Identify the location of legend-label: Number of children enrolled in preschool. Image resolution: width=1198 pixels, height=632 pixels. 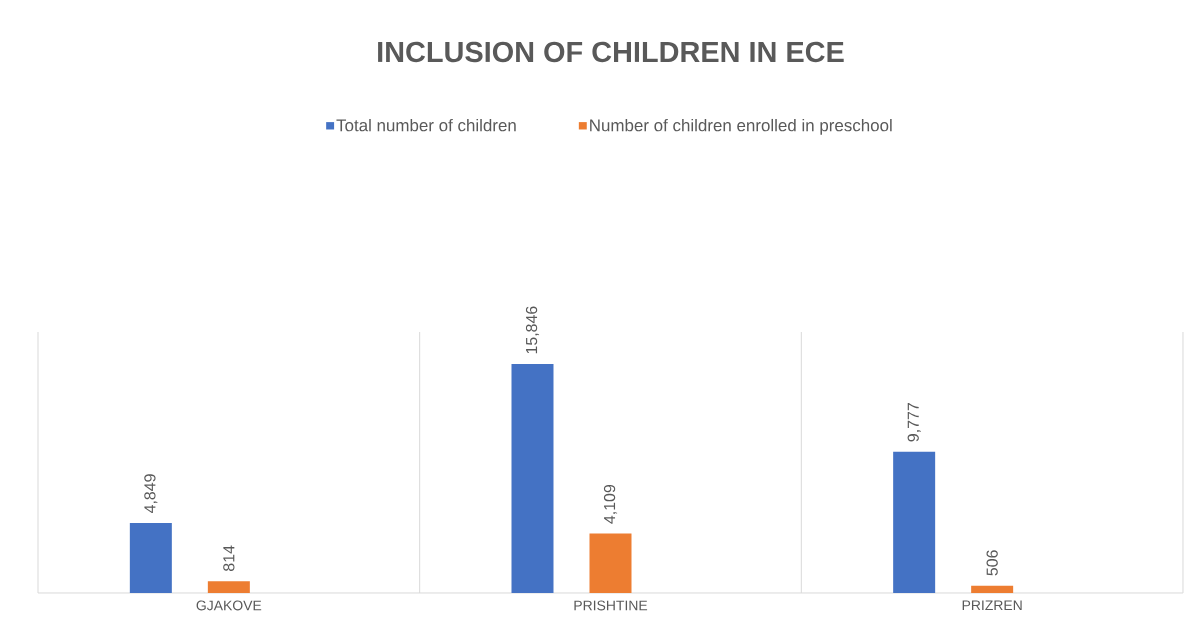
(741, 126).